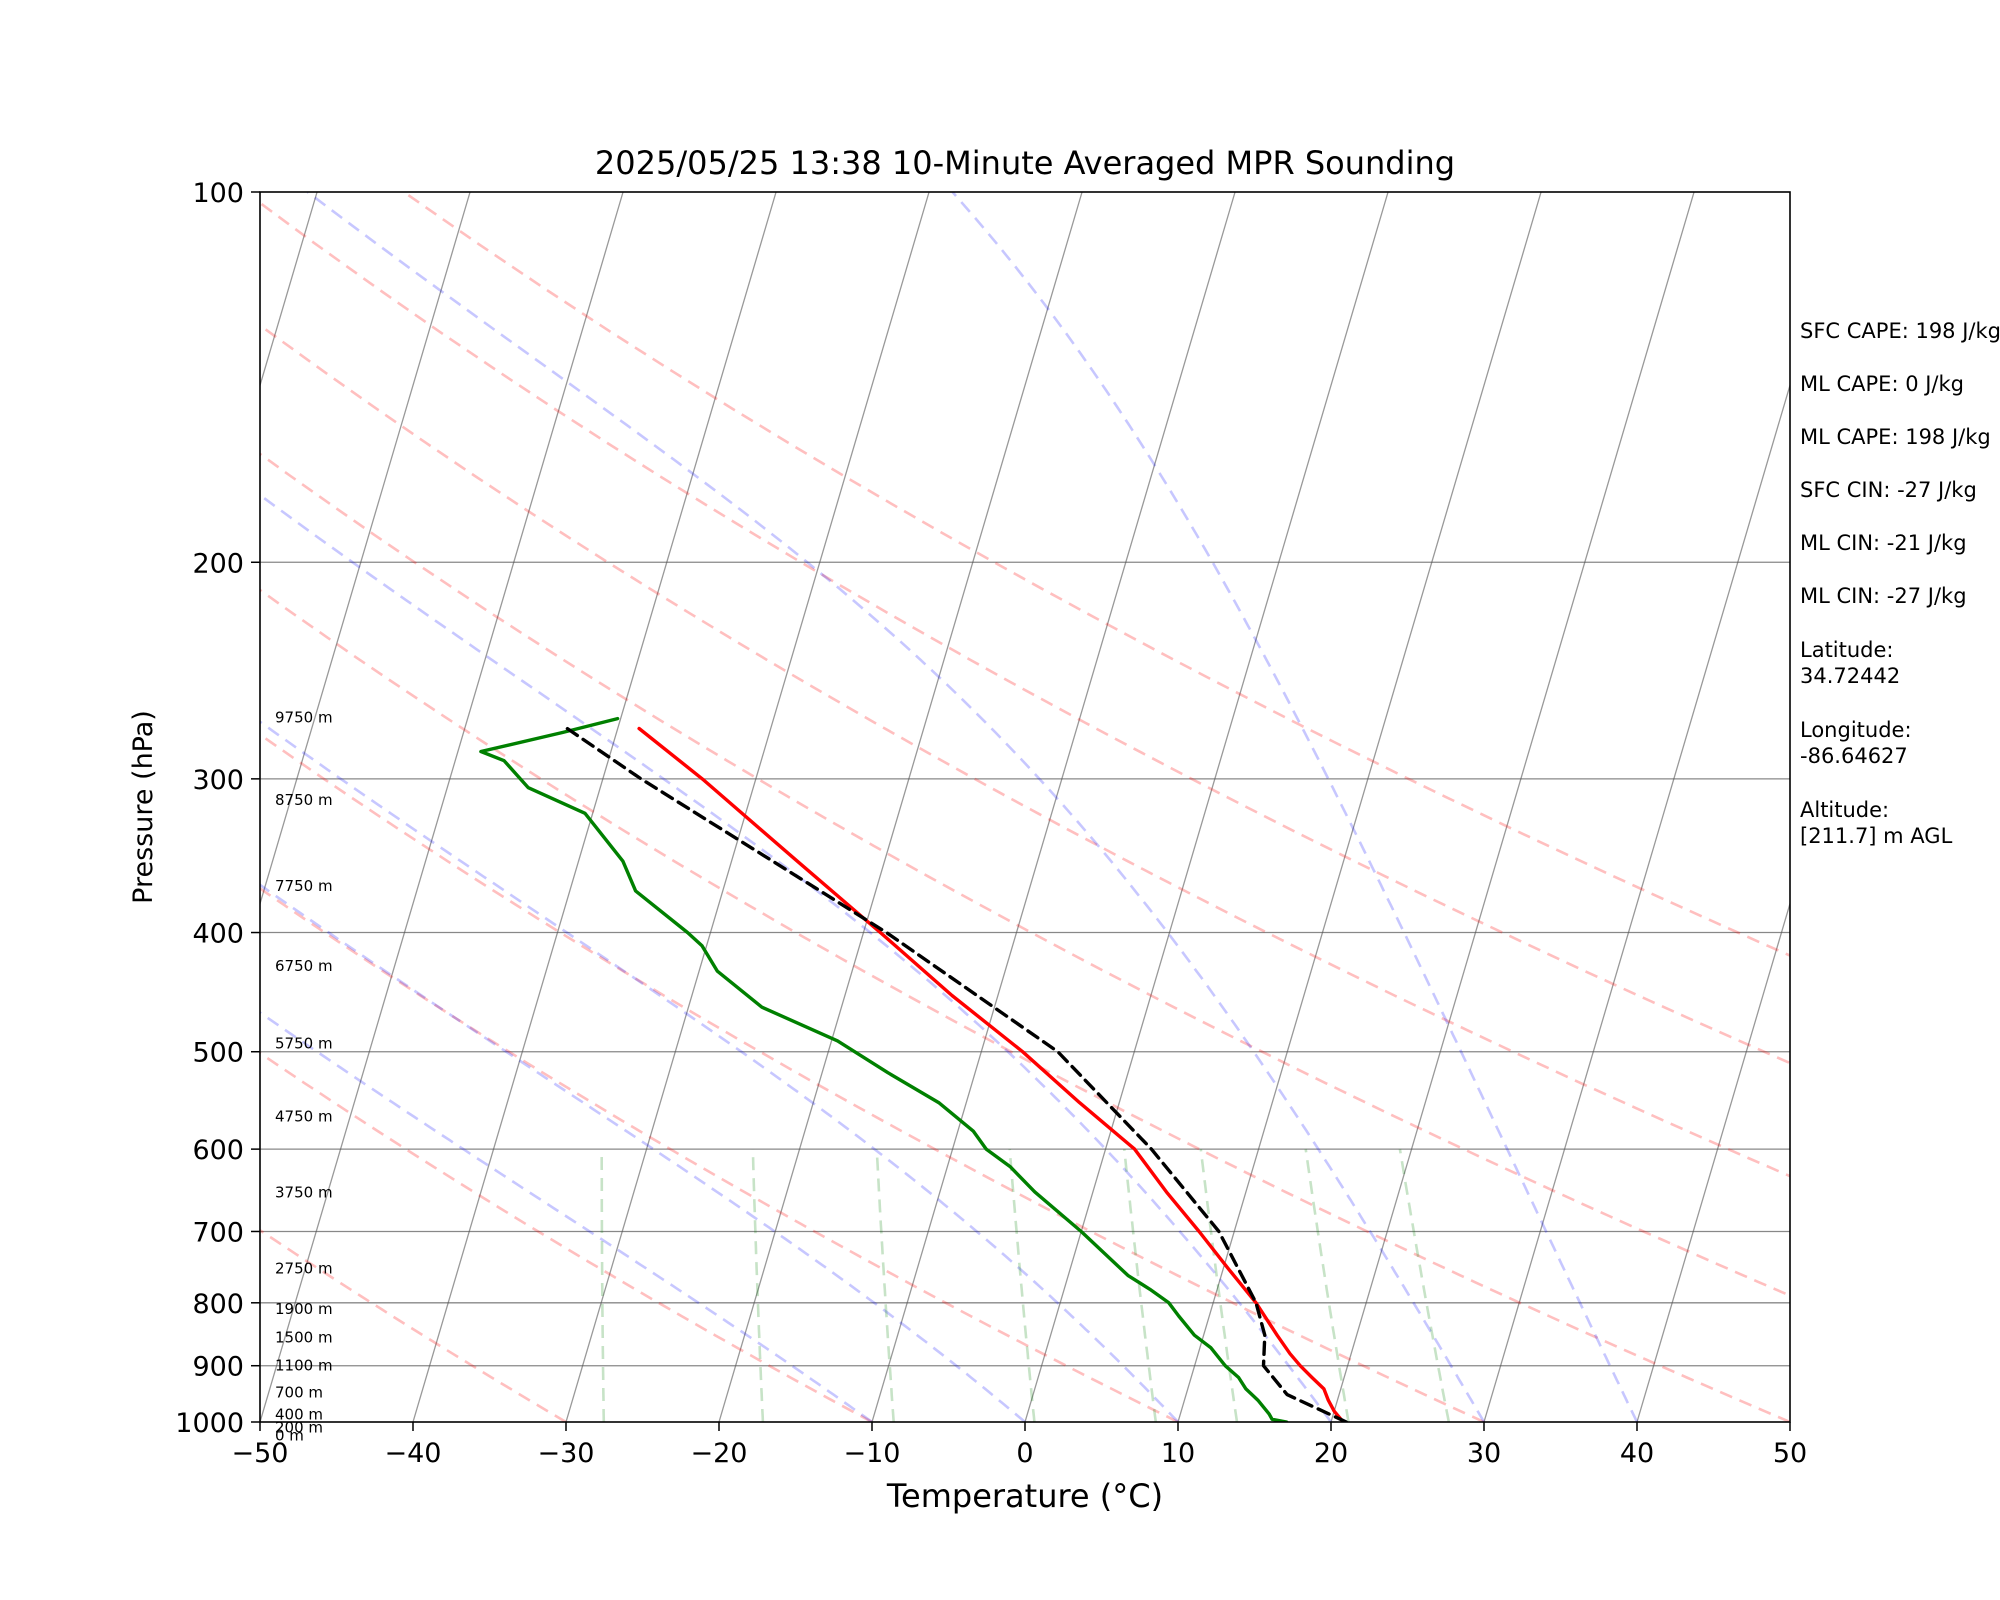  Describe the element at coordinates (1024, 1496) in the screenshot. I see `x-axis-label: Temperature (°C)` at that location.